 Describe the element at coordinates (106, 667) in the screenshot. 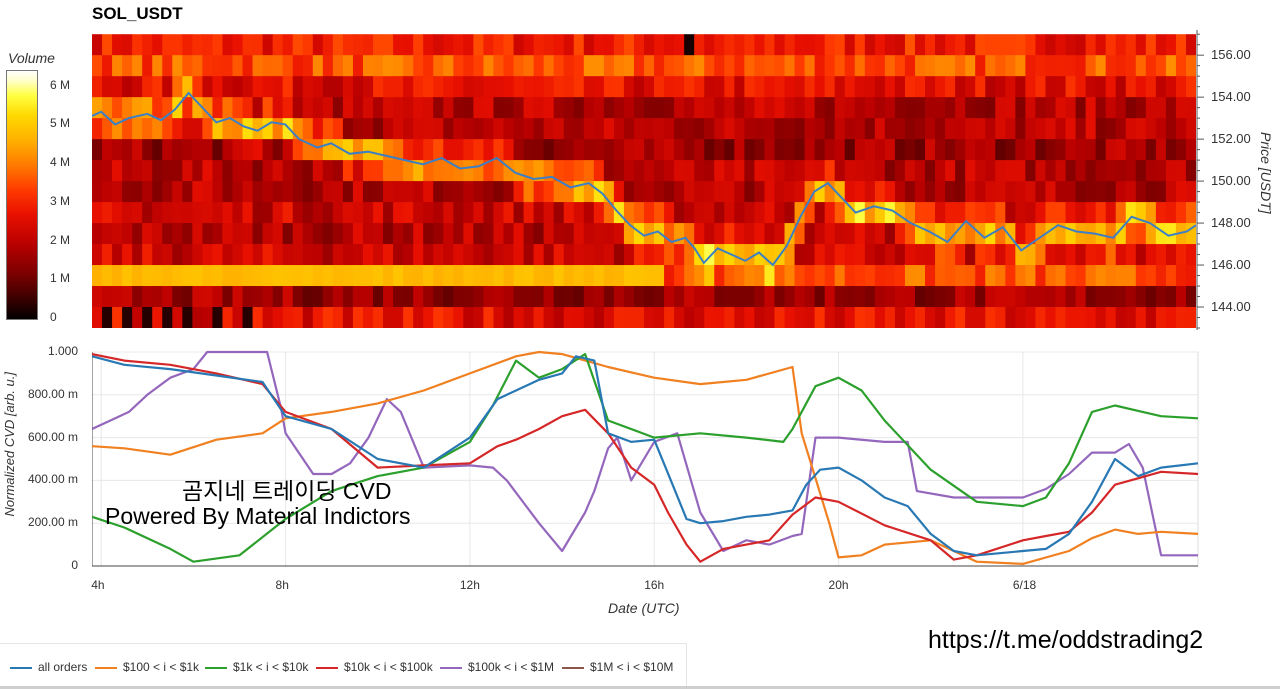

I see `legend-swatch` at that location.